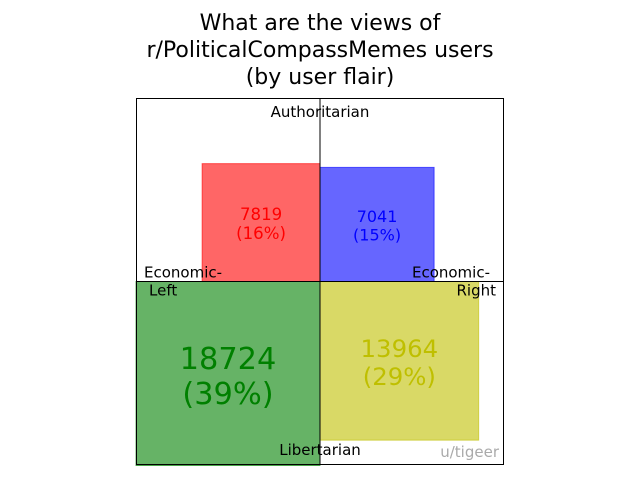 The height and width of the screenshot is (480, 640). Describe the element at coordinates (183, 273) in the screenshot. I see `axis-label-left-line-1: Economic-` at that location.